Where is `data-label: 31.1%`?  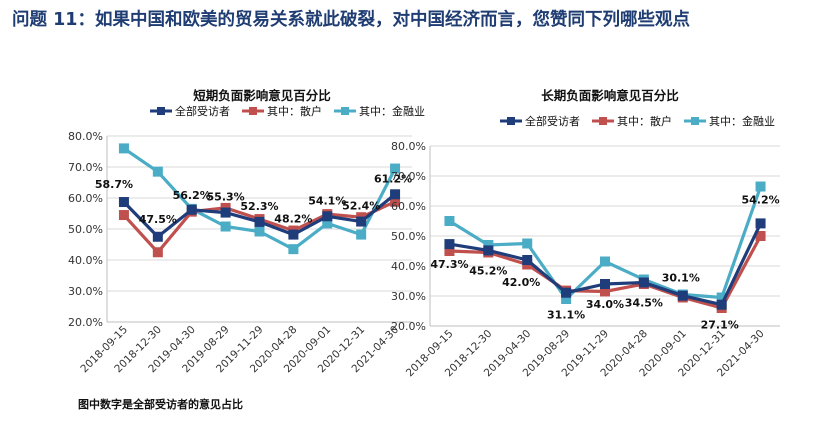 data-label: 31.1% is located at coordinates (566, 315).